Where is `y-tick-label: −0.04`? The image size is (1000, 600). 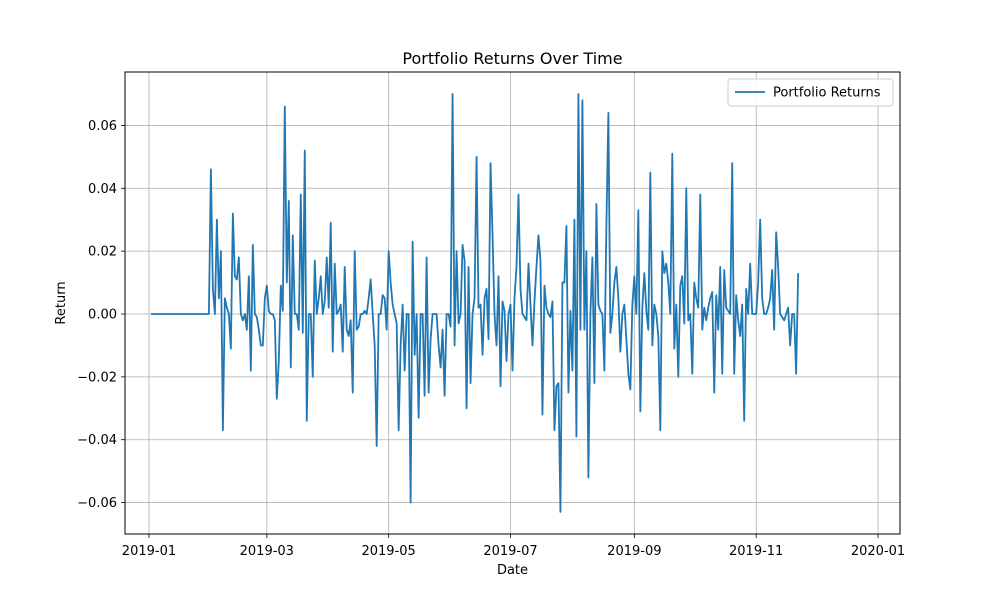 y-tick-label: −0.04 is located at coordinates (97, 440).